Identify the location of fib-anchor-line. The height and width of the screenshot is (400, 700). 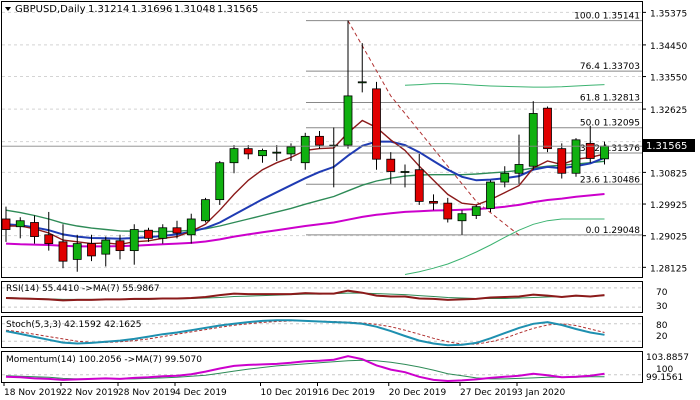
(433, 128).